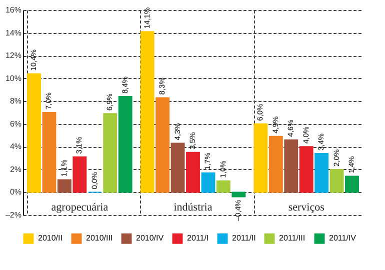  I want to click on legend-label: 2011/IV, so click(343, 238).